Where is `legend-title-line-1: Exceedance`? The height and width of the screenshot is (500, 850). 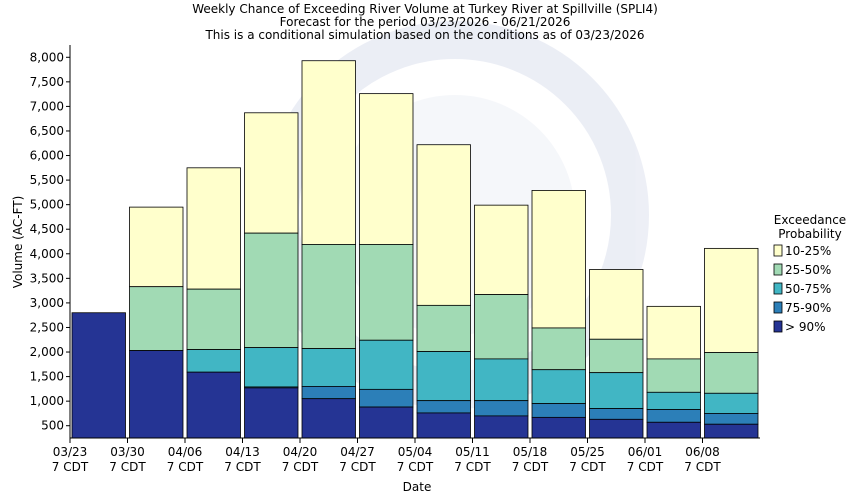 legend-title-line-1: Exceedance is located at coordinates (810, 220).